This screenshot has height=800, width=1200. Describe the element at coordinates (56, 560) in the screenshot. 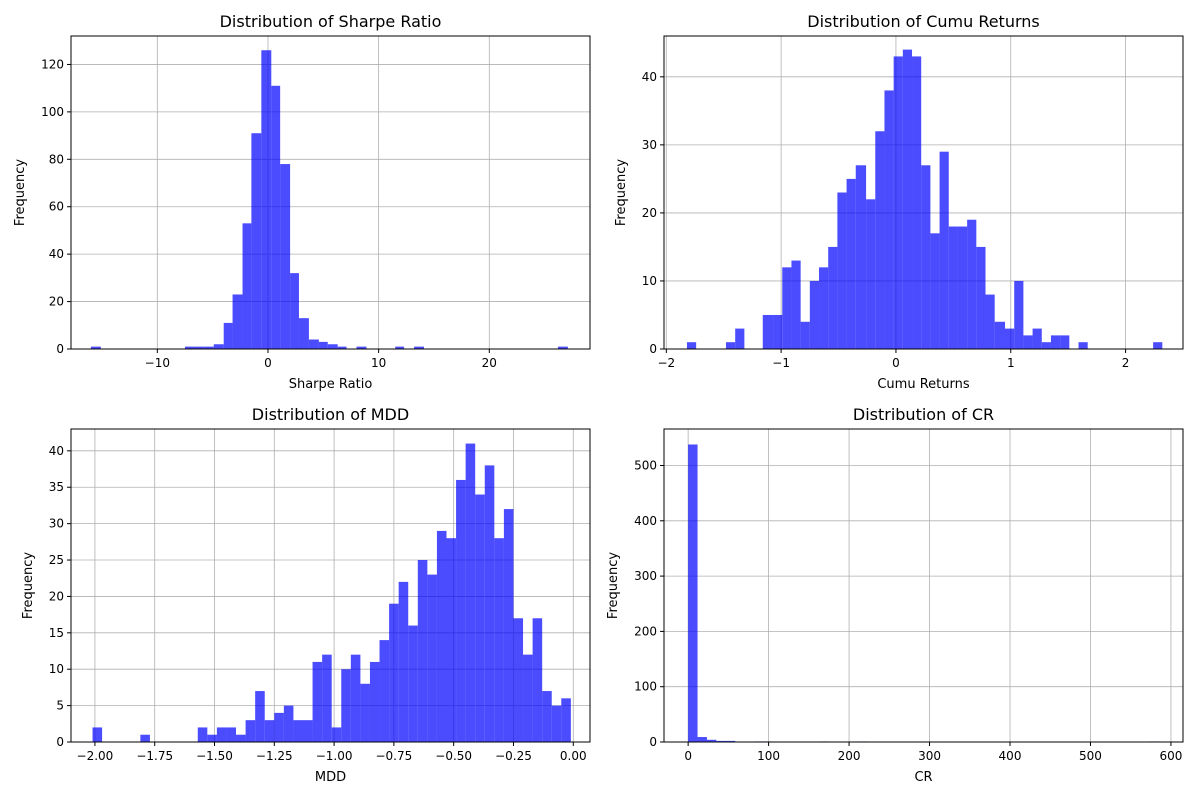

I see `y-tick-label: 25` at that location.